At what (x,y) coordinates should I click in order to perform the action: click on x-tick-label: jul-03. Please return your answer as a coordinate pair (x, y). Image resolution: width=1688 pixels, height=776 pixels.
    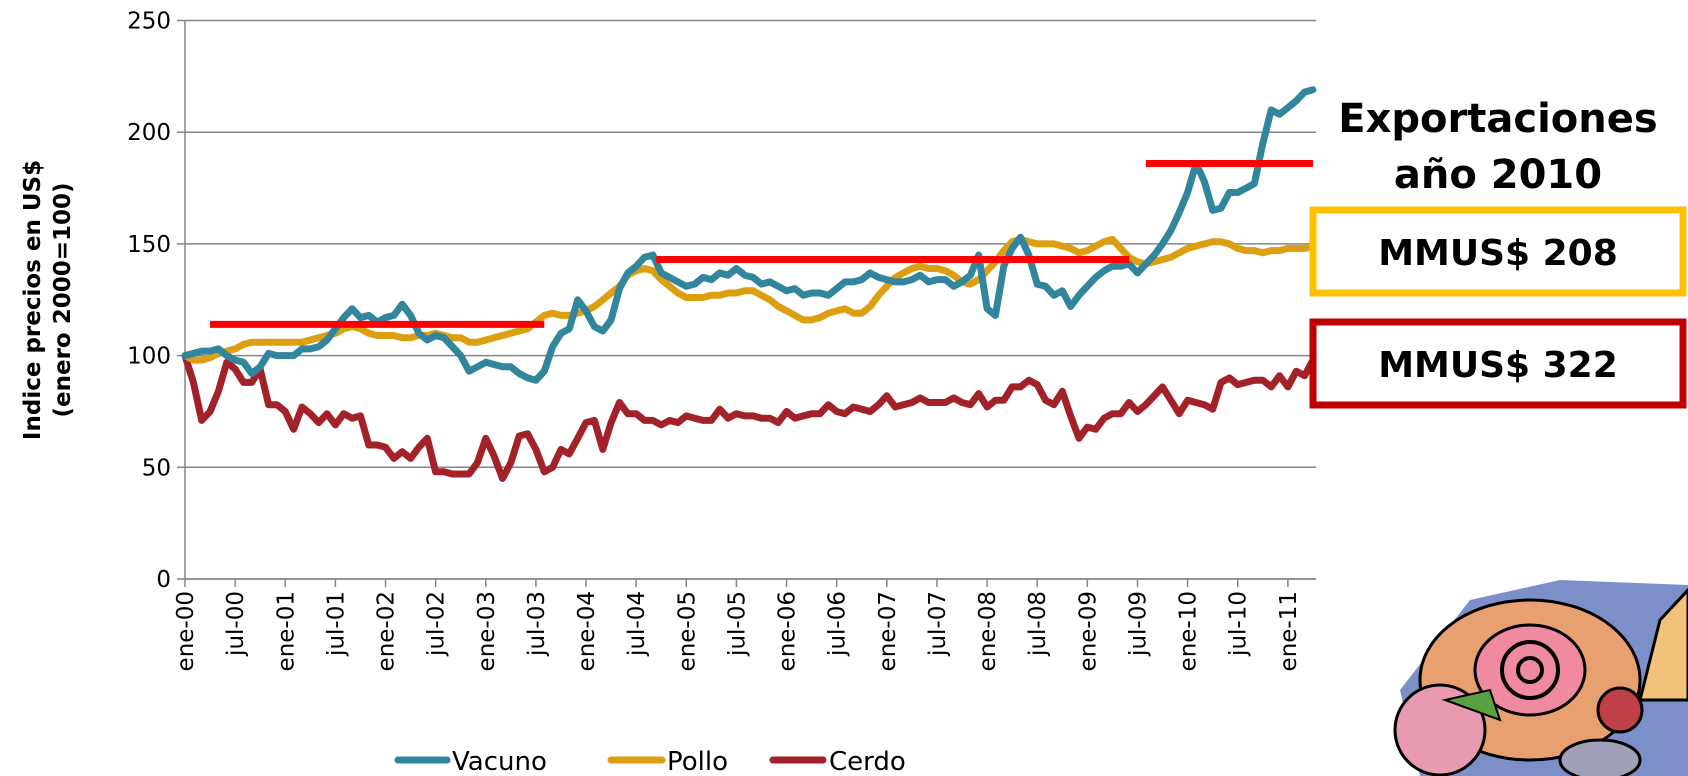
    Looking at the image, I should click on (537, 624).